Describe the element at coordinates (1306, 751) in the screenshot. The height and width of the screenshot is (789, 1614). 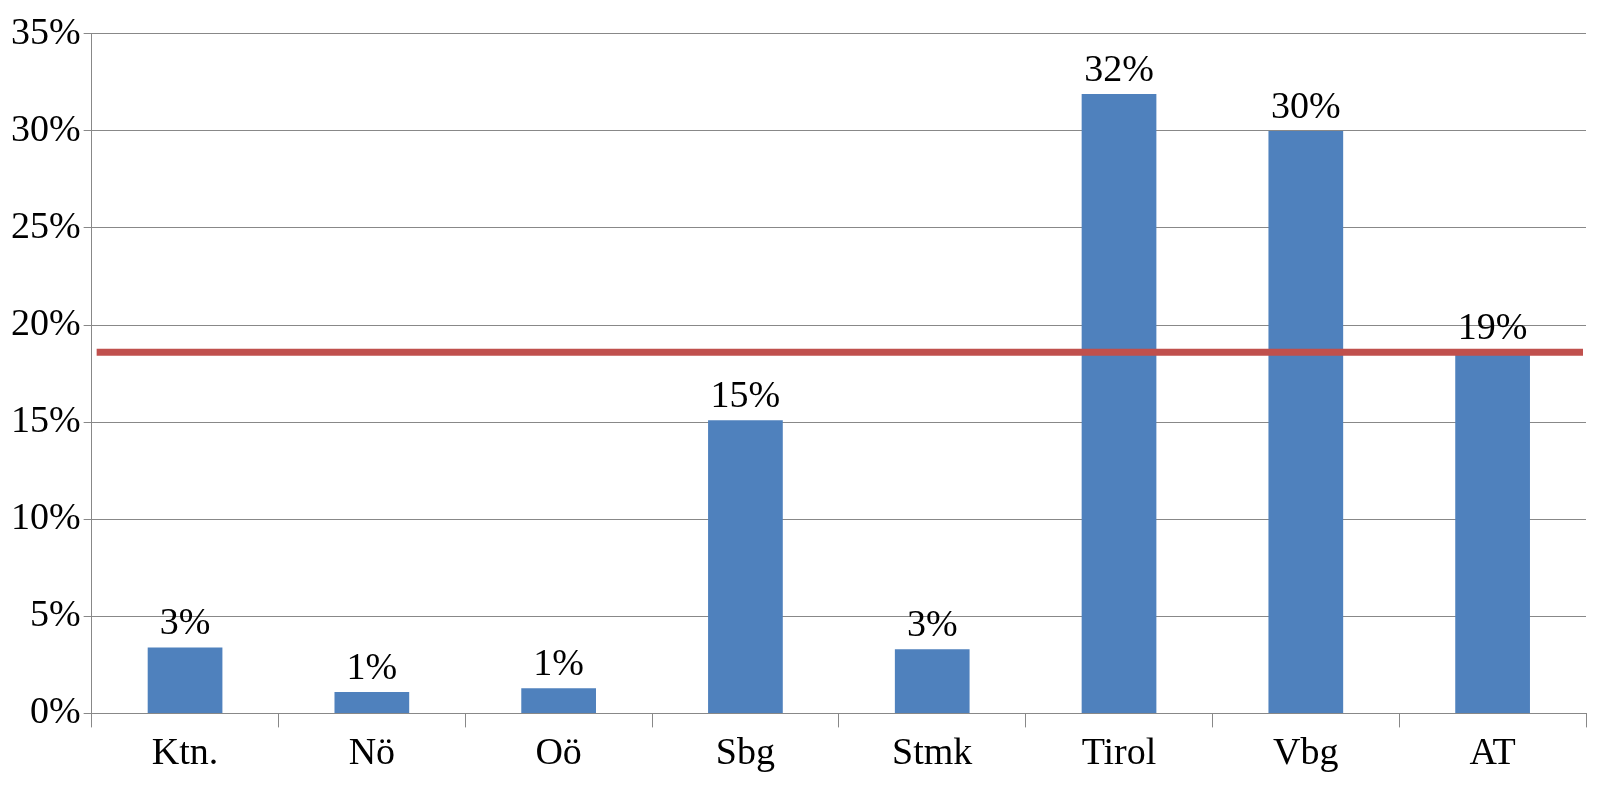
I see `x-tick-label: Vbg` at that location.